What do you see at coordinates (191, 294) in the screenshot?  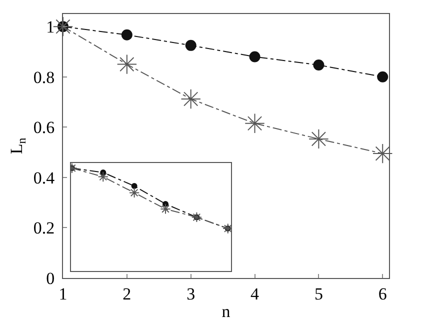 I see `x-tick-label: 3` at bounding box center [191, 294].